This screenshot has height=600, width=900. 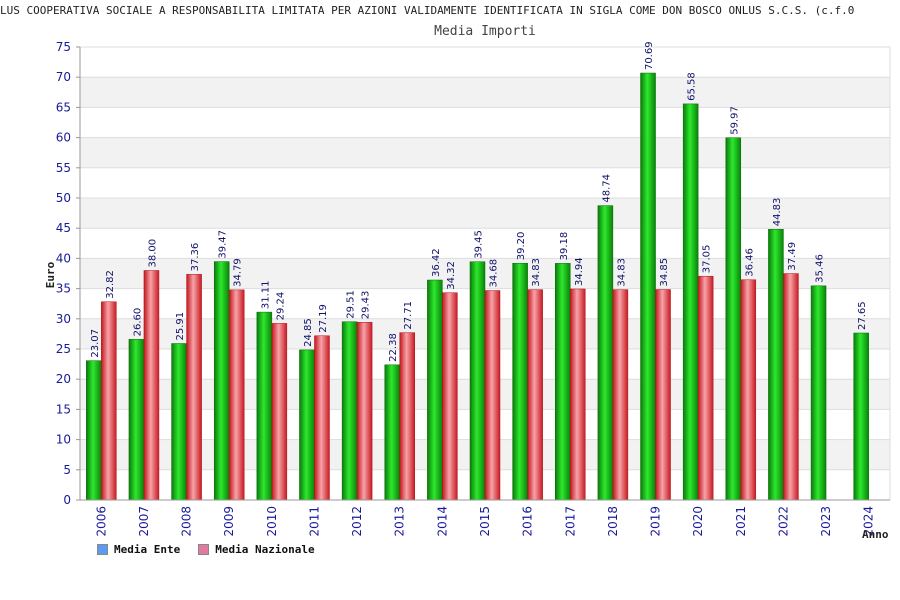 What do you see at coordinates (366, 305) in the screenshot?
I see `data-label-nazionale: 29.43` at bounding box center [366, 305].